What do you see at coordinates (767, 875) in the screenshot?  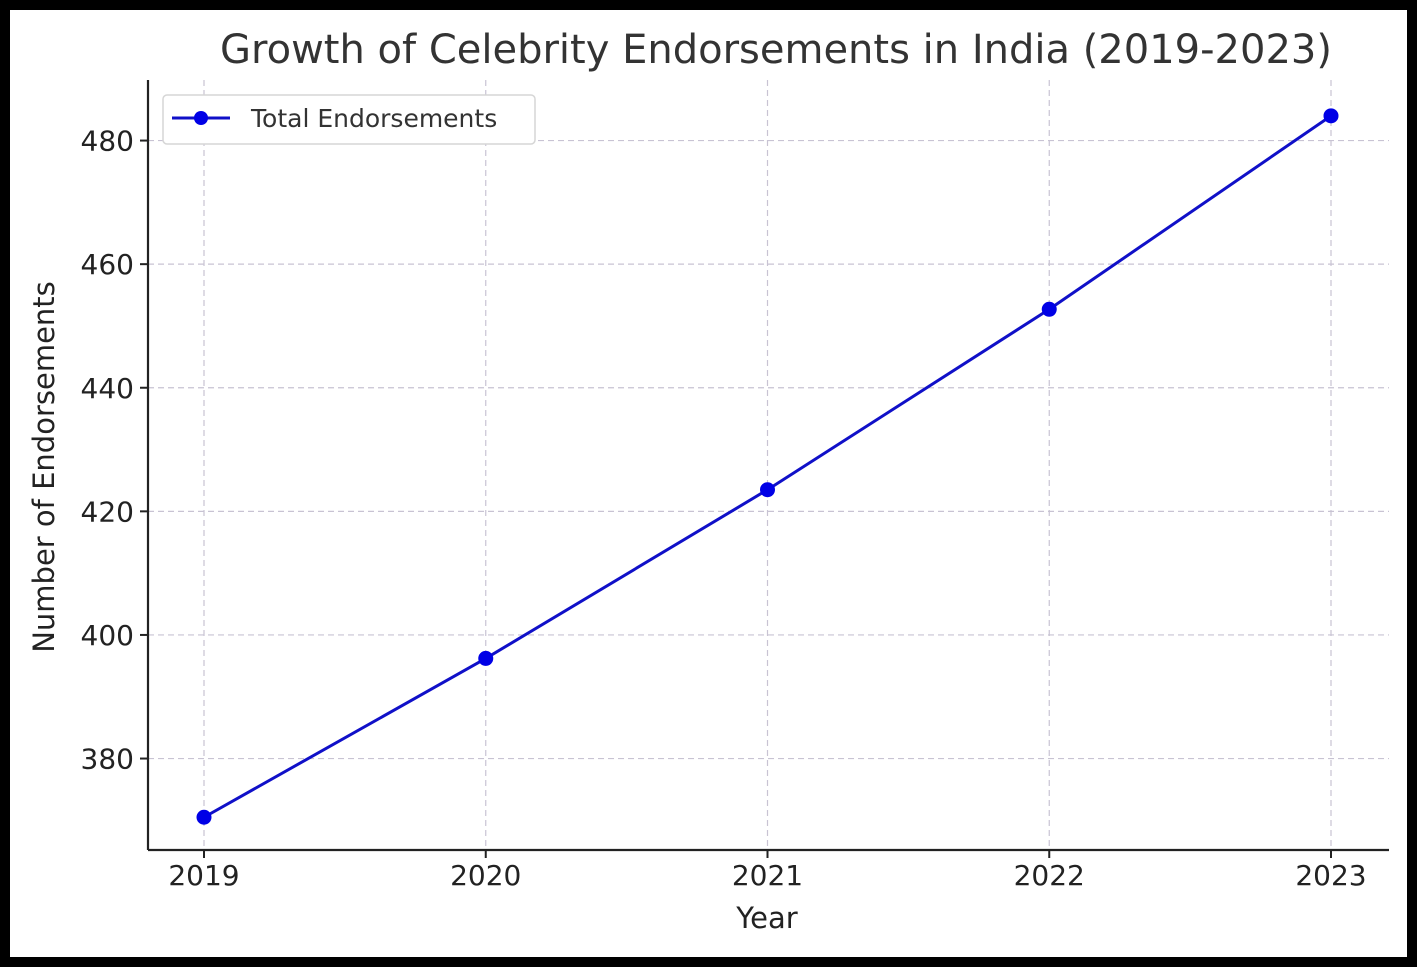 I see `x-tick-label-2021: 2021` at bounding box center [767, 875].